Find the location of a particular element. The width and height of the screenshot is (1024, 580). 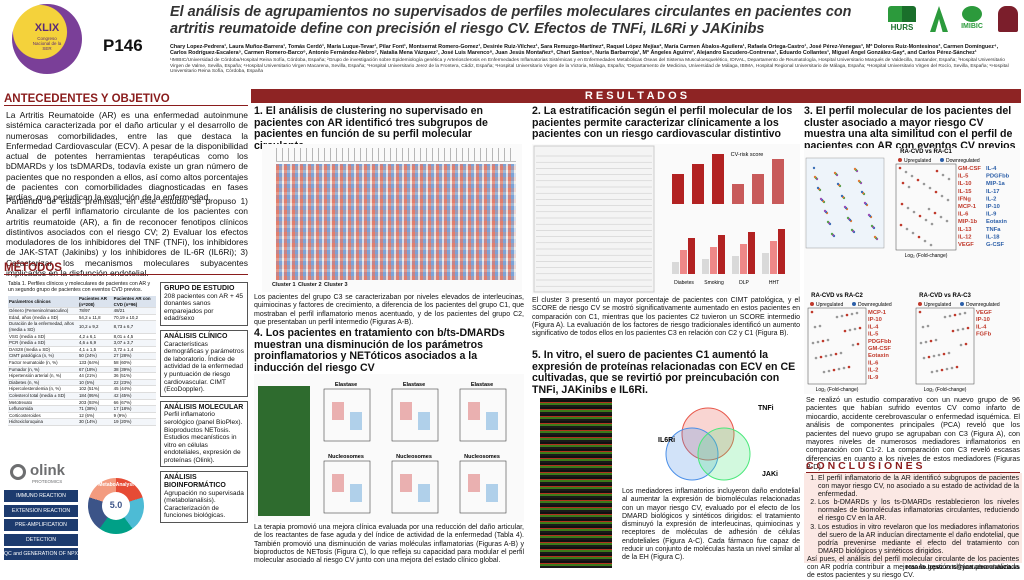

table-cell: 78/97 is located at coordinates (95, 311).